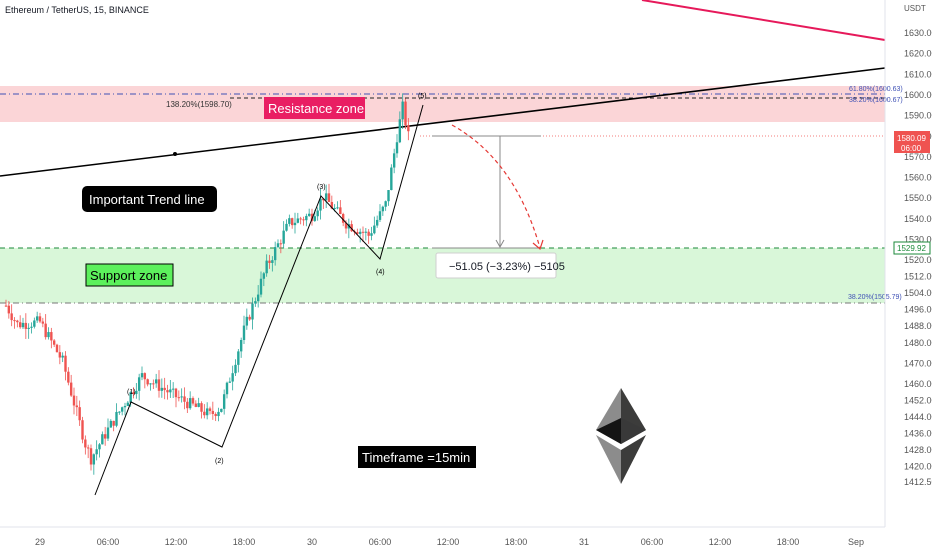  I want to click on price-tick: 1428.00, so click(918, 450).